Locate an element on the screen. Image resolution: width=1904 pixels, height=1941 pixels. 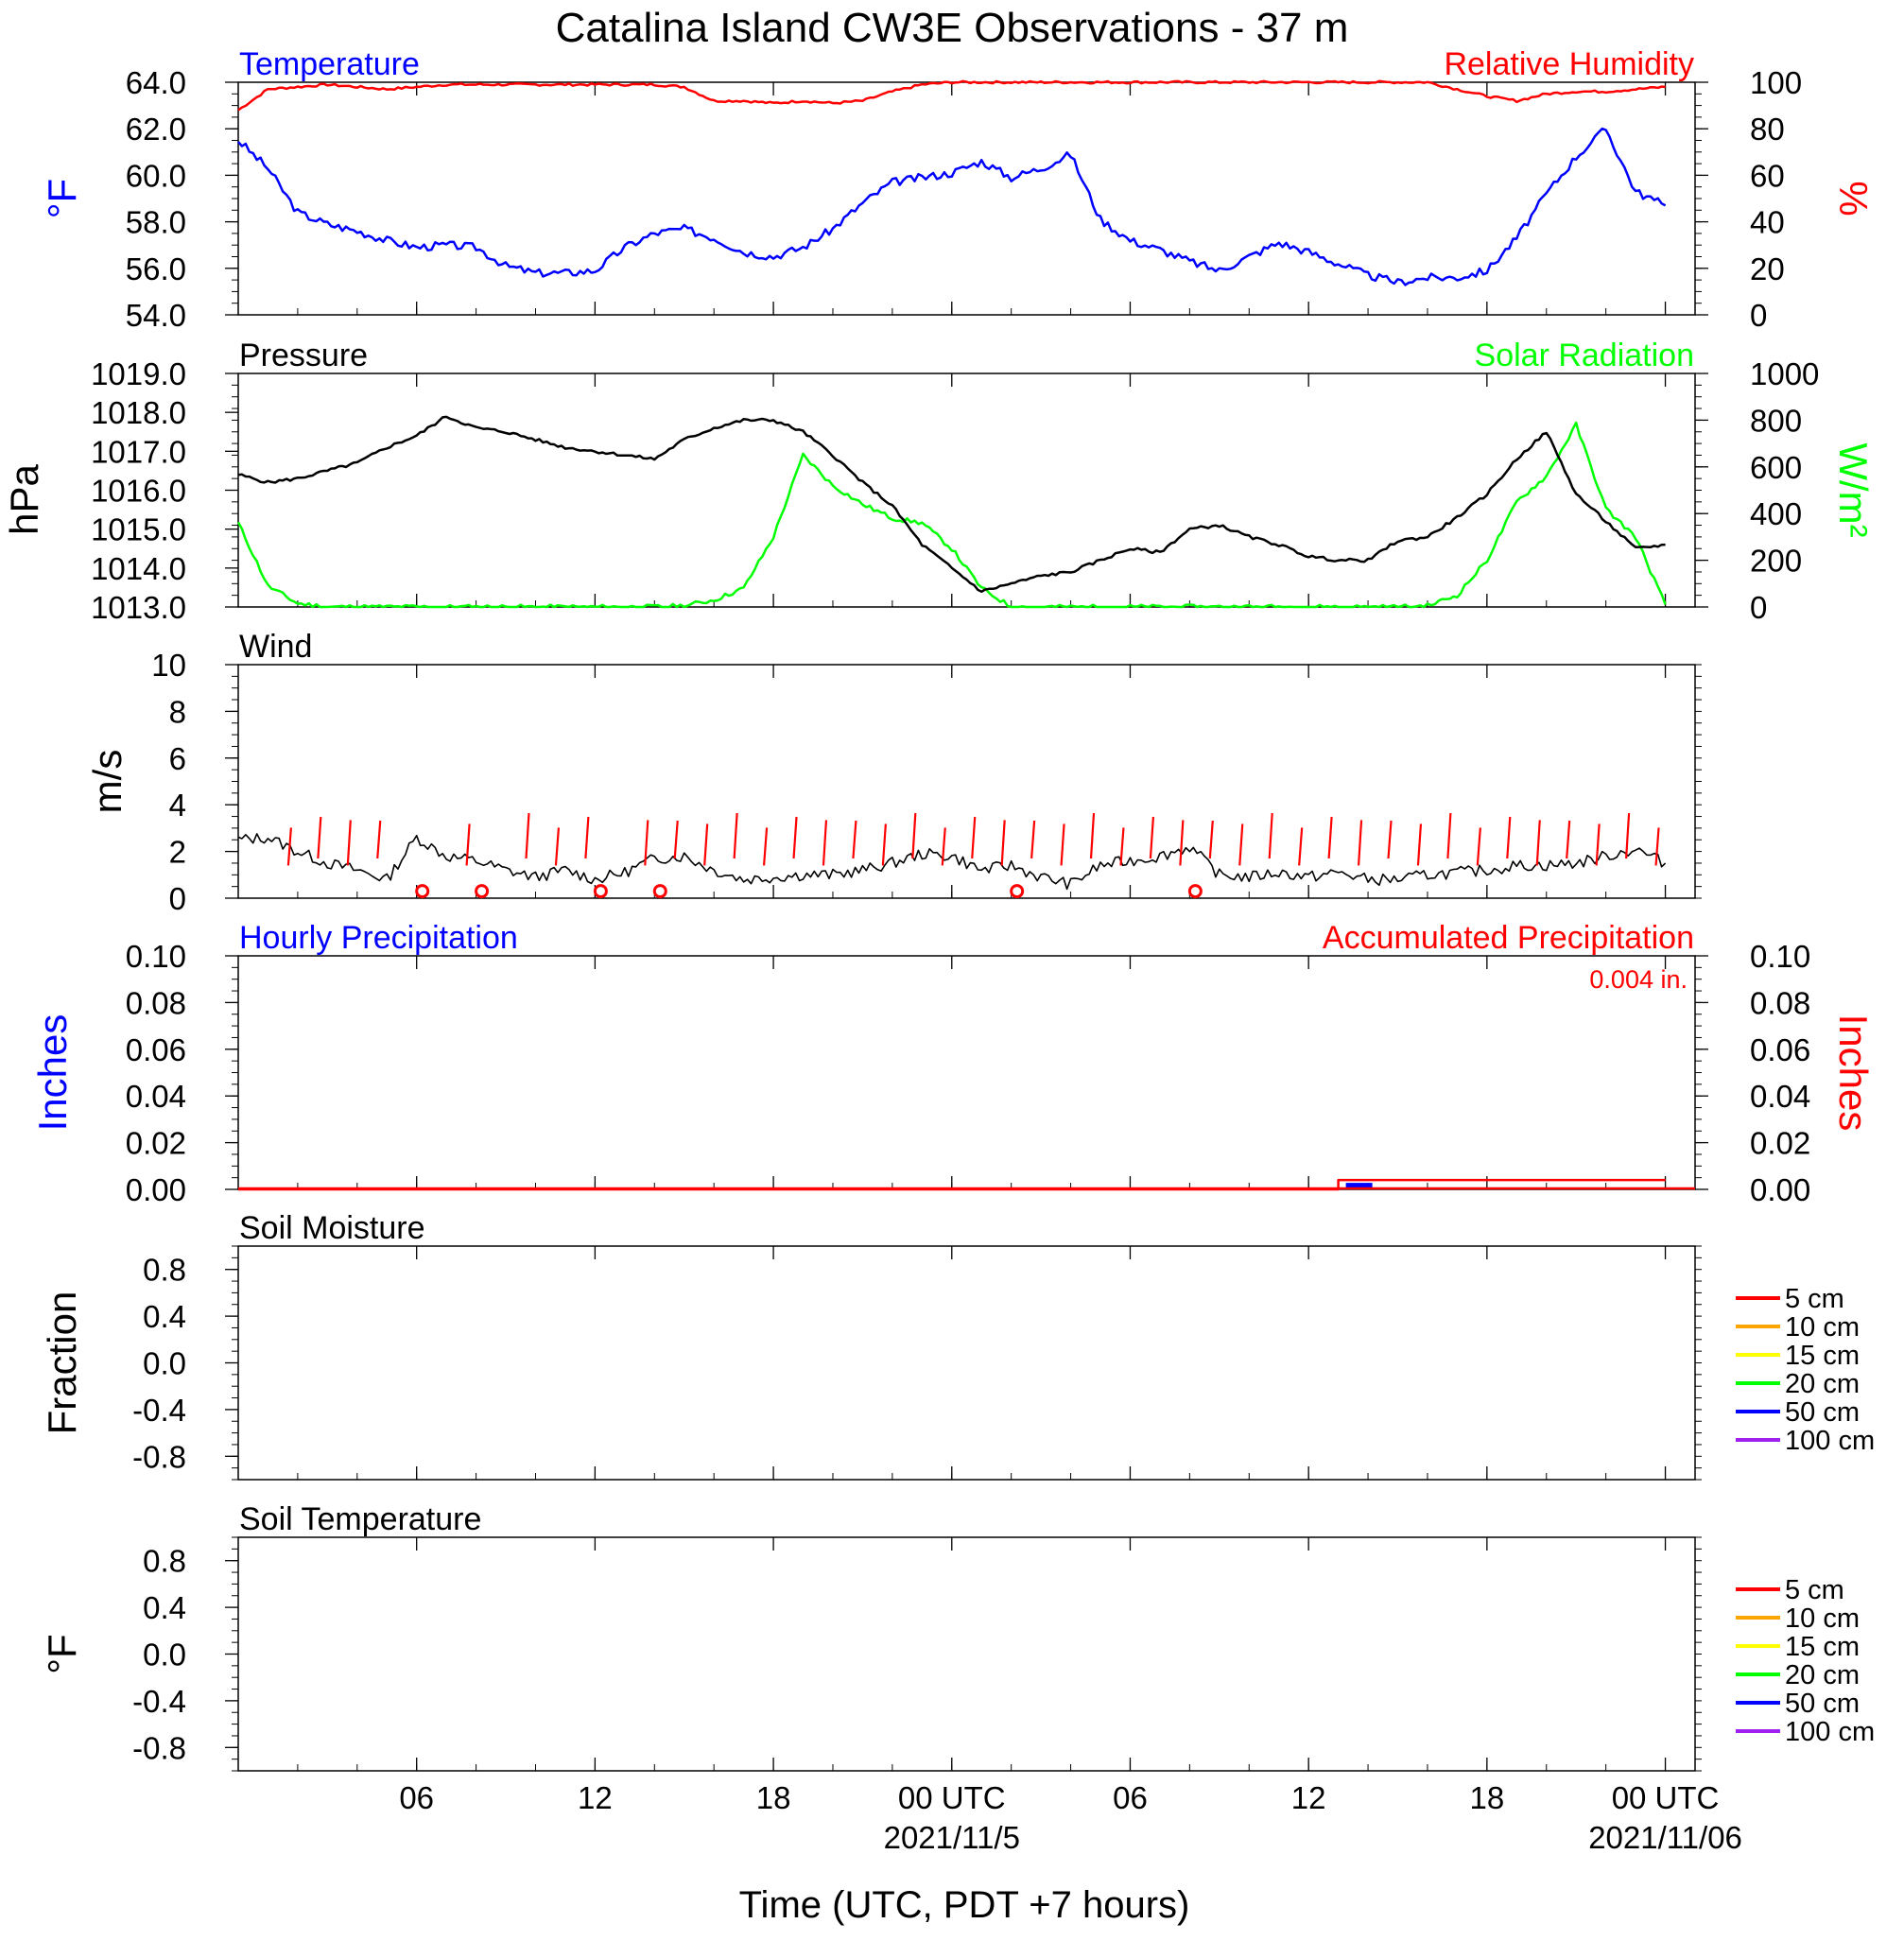
series-solar-line is located at coordinates (951, 515).